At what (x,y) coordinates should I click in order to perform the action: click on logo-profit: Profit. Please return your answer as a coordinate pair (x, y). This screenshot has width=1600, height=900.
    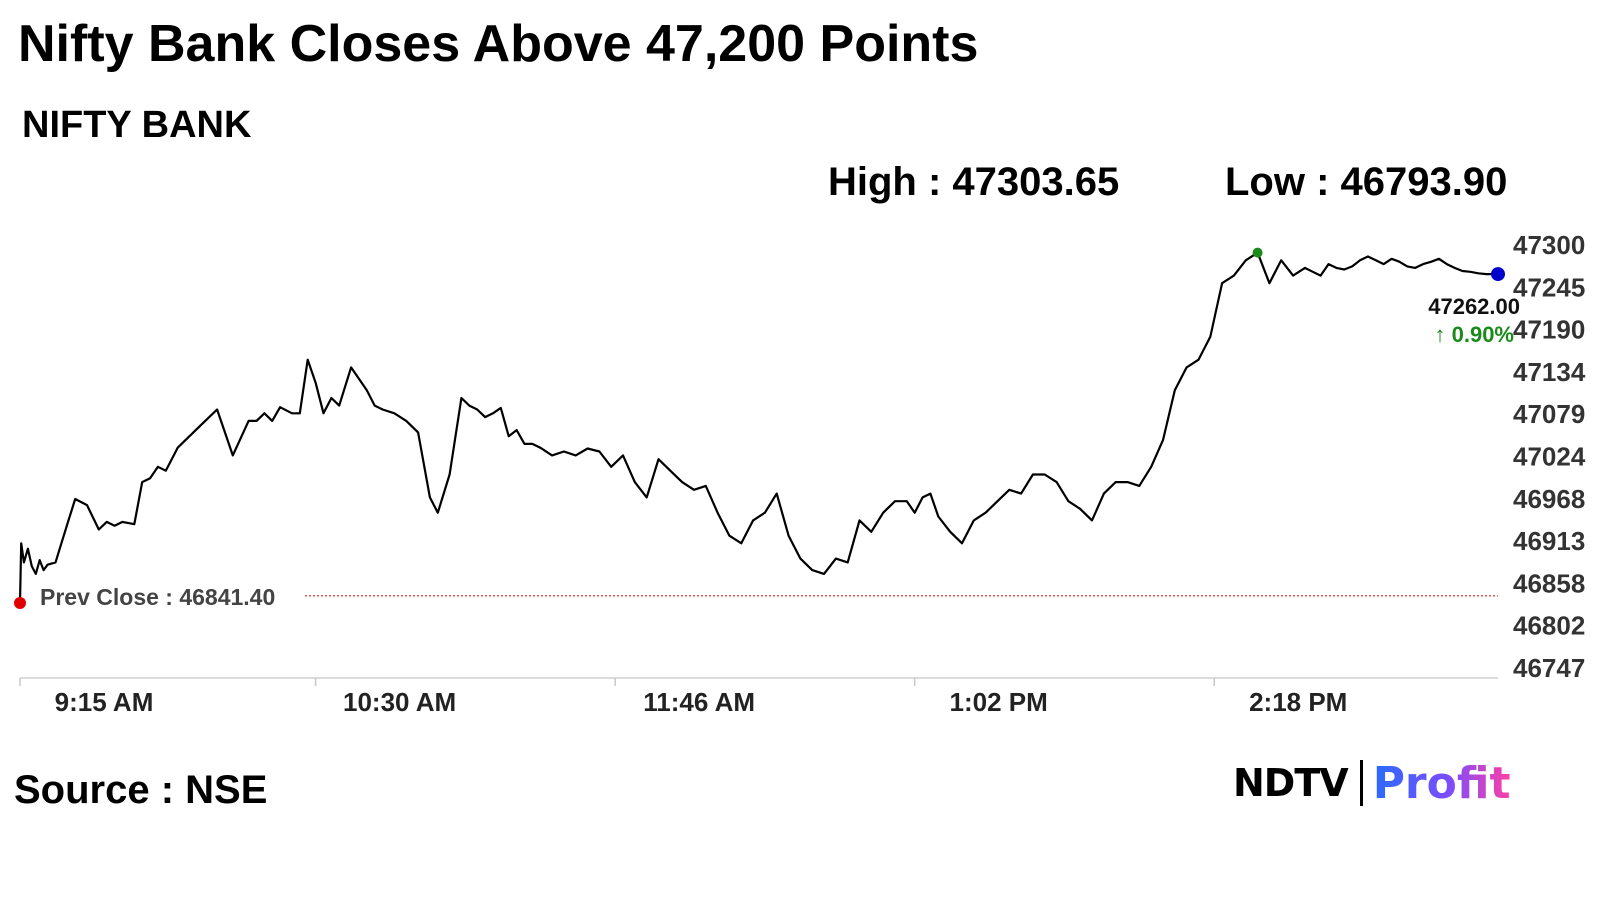
    Looking at the image, I should click on (1441, 783).